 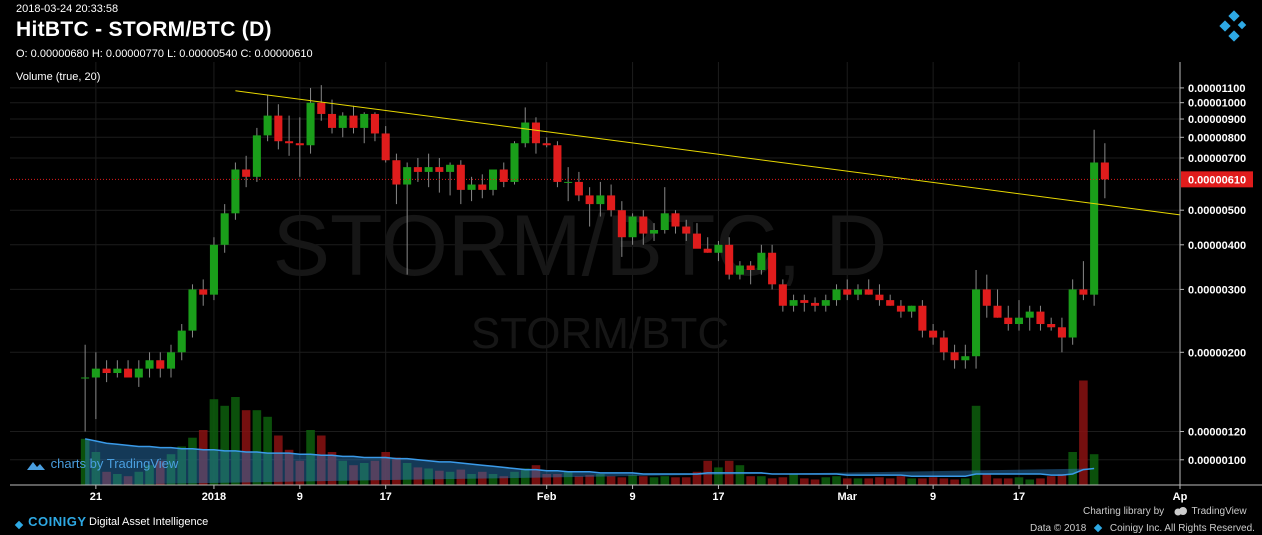 What do you see at coordinates (114, 463) in the screenshot?
I see `tradingview-credit-text: charts by TradingView` at bounding box center [114, 463].